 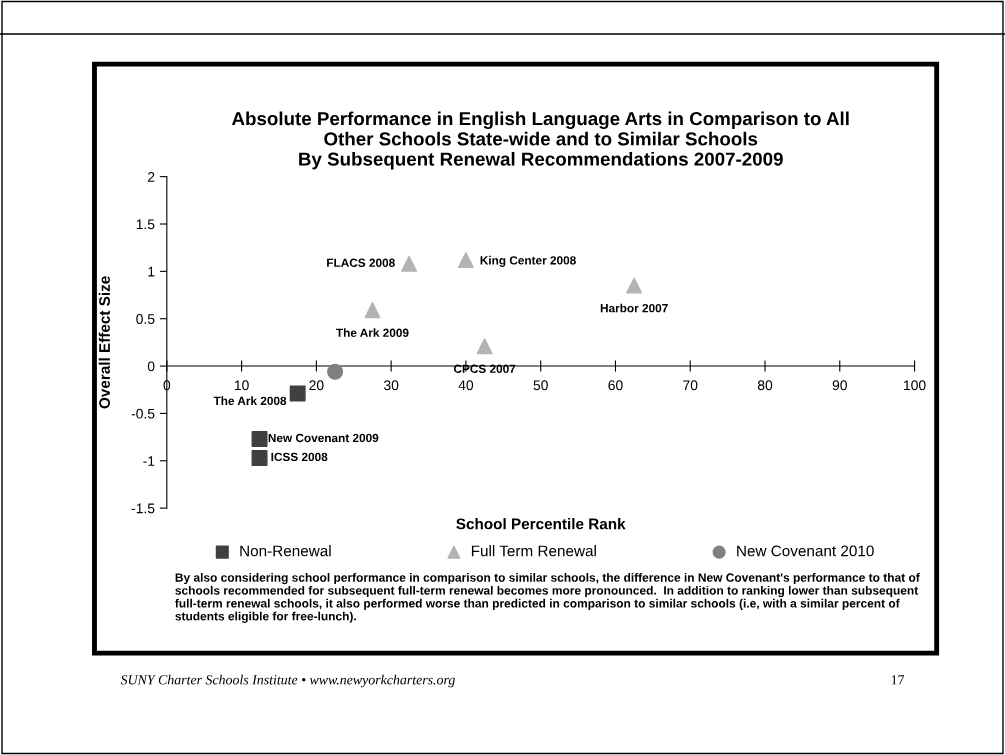 I want to click on y-tick-label: 0, so click(x=151, y=366).